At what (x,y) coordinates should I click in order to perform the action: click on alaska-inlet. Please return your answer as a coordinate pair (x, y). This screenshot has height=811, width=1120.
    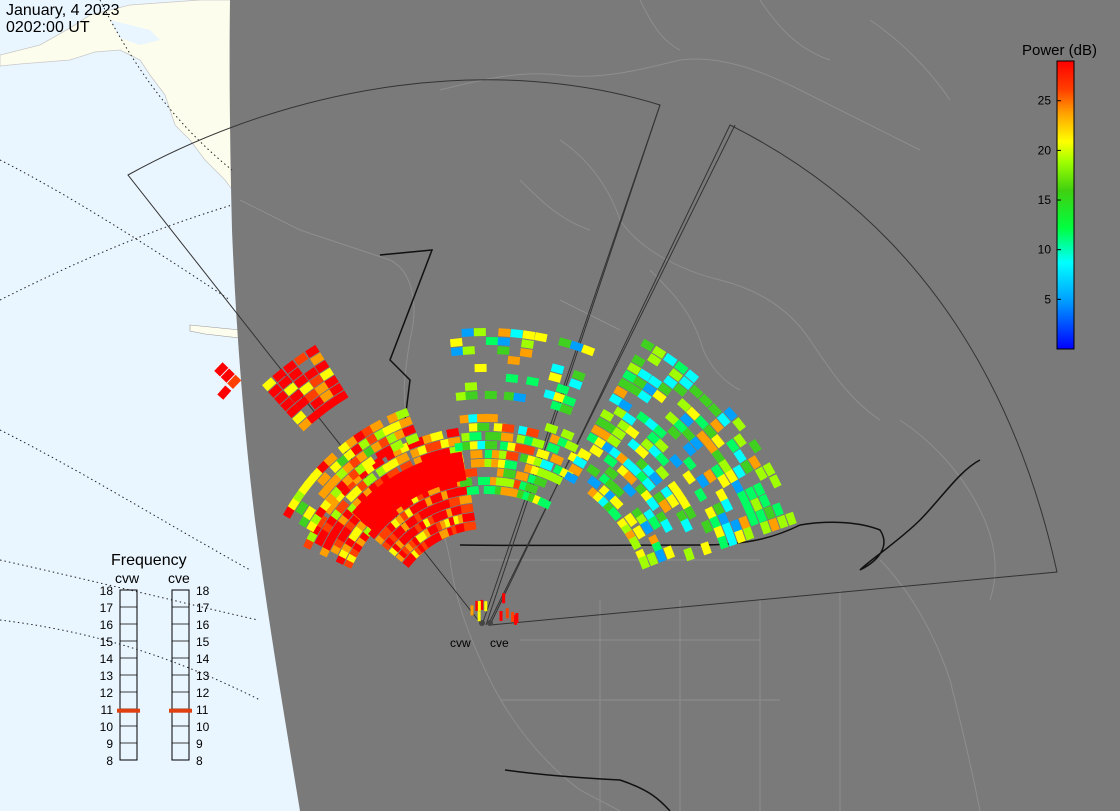
    Looking at the image, I should click on (135, 32).